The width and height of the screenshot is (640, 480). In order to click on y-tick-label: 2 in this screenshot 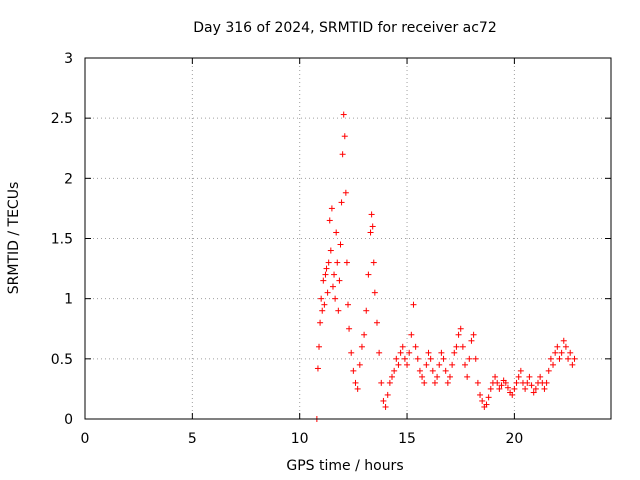, I will do `click(68, 179)`.